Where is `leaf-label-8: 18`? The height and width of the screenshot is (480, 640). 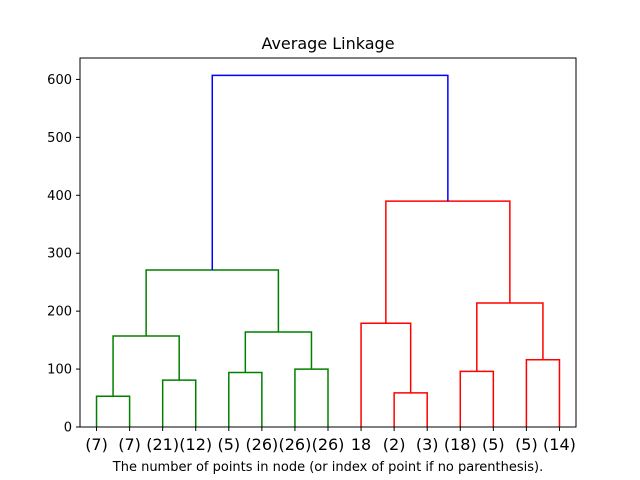 leaf-label-8: 18 is located at coordinates (361, 444).